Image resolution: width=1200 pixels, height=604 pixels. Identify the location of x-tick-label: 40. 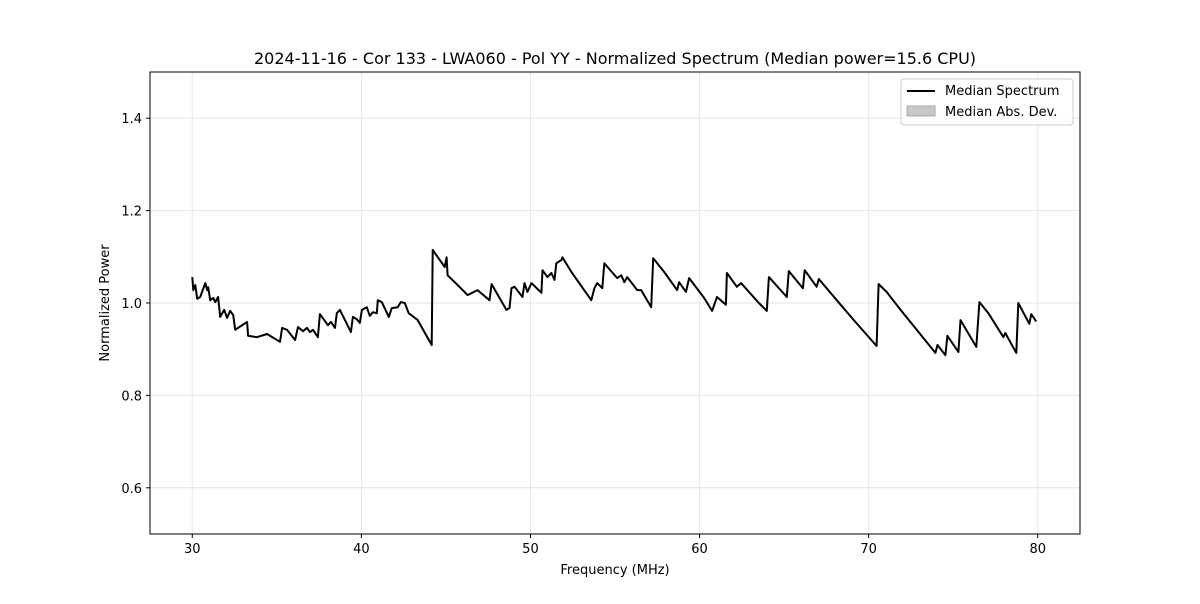
(361, 549).